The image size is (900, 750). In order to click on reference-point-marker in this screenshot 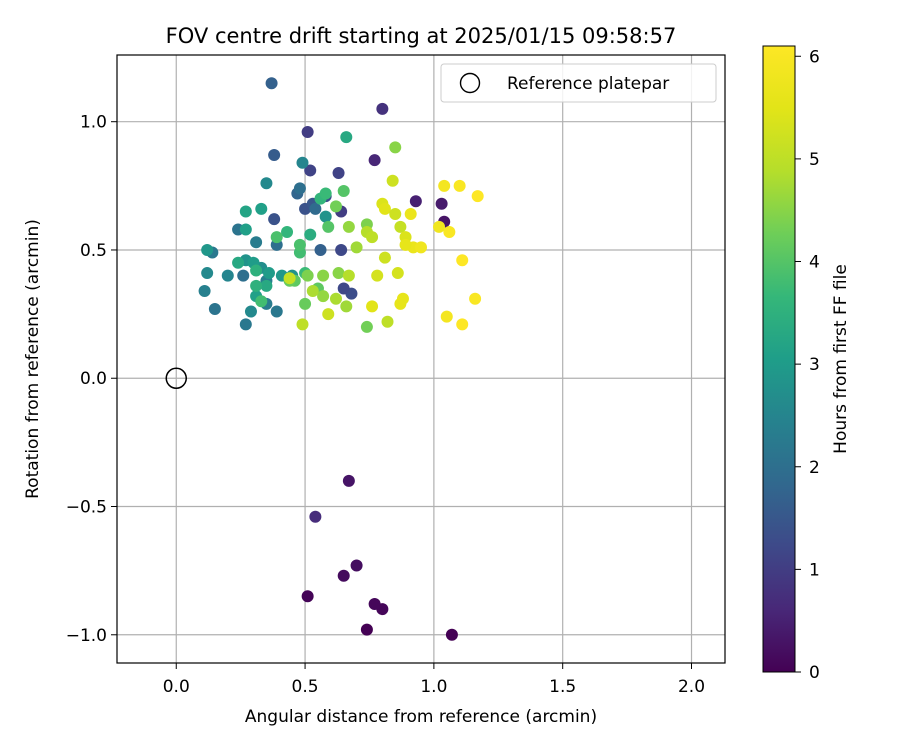, I will do `click(176, 378)`.